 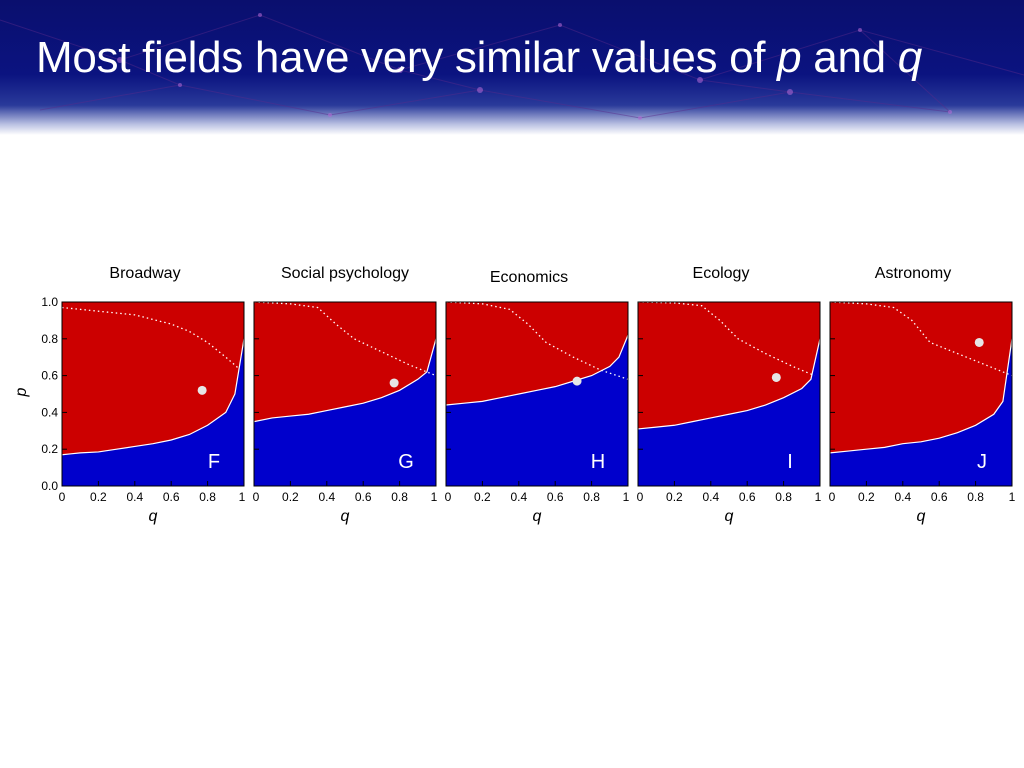 What do you see at coordinates (909, 57) in the screenshot?
I see `title-variable-q: q` at bounding box center [909, 57].